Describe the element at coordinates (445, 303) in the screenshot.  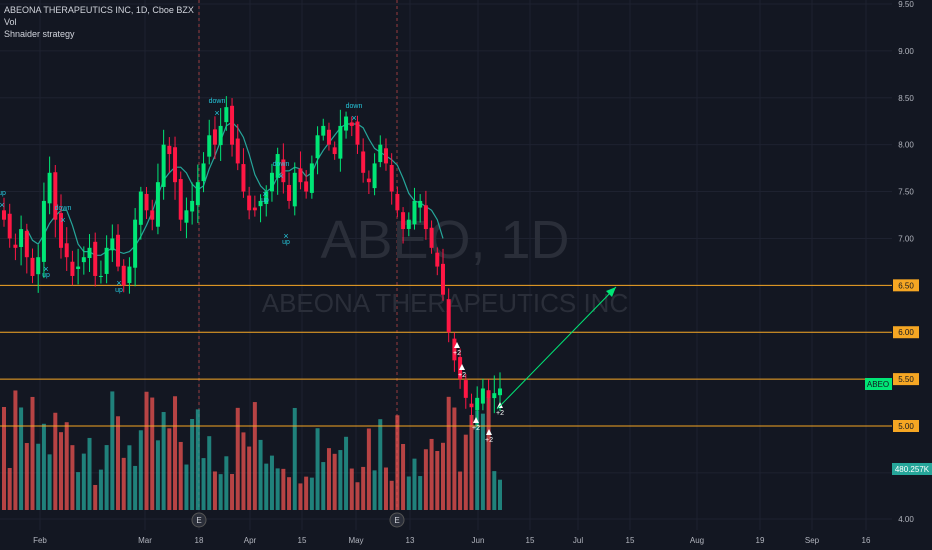
I see `watermark-name: ABEONA THERAPEUTICS INC` at that location.